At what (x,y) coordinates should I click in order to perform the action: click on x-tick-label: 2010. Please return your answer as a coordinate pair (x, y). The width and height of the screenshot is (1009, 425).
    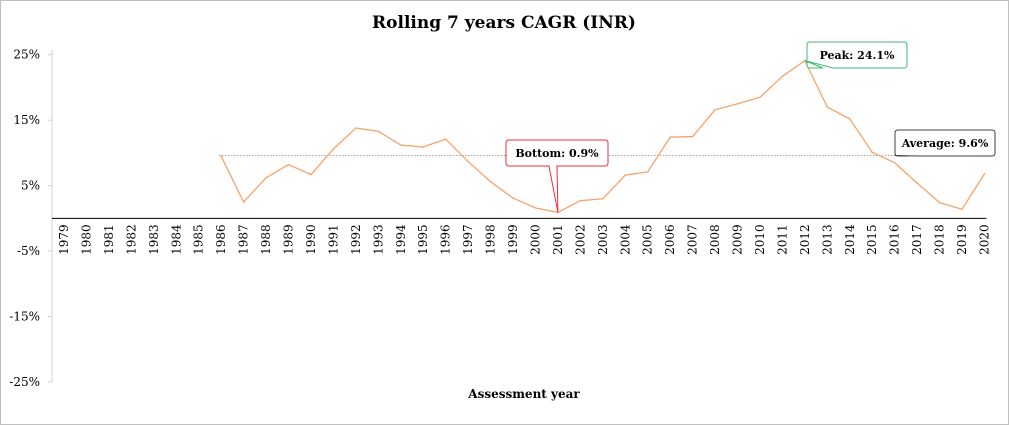
    Looking at the image, I should click on (760, 239).